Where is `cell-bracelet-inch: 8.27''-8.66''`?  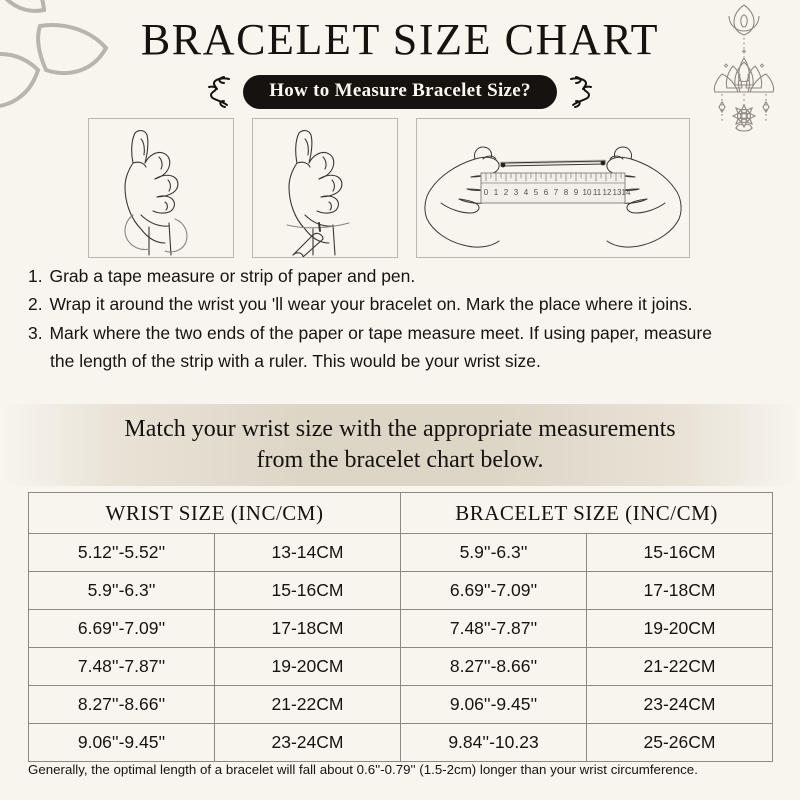
cell-bracelet-inch: 8.27''-8.66'' is located at coordinates (494, 666).